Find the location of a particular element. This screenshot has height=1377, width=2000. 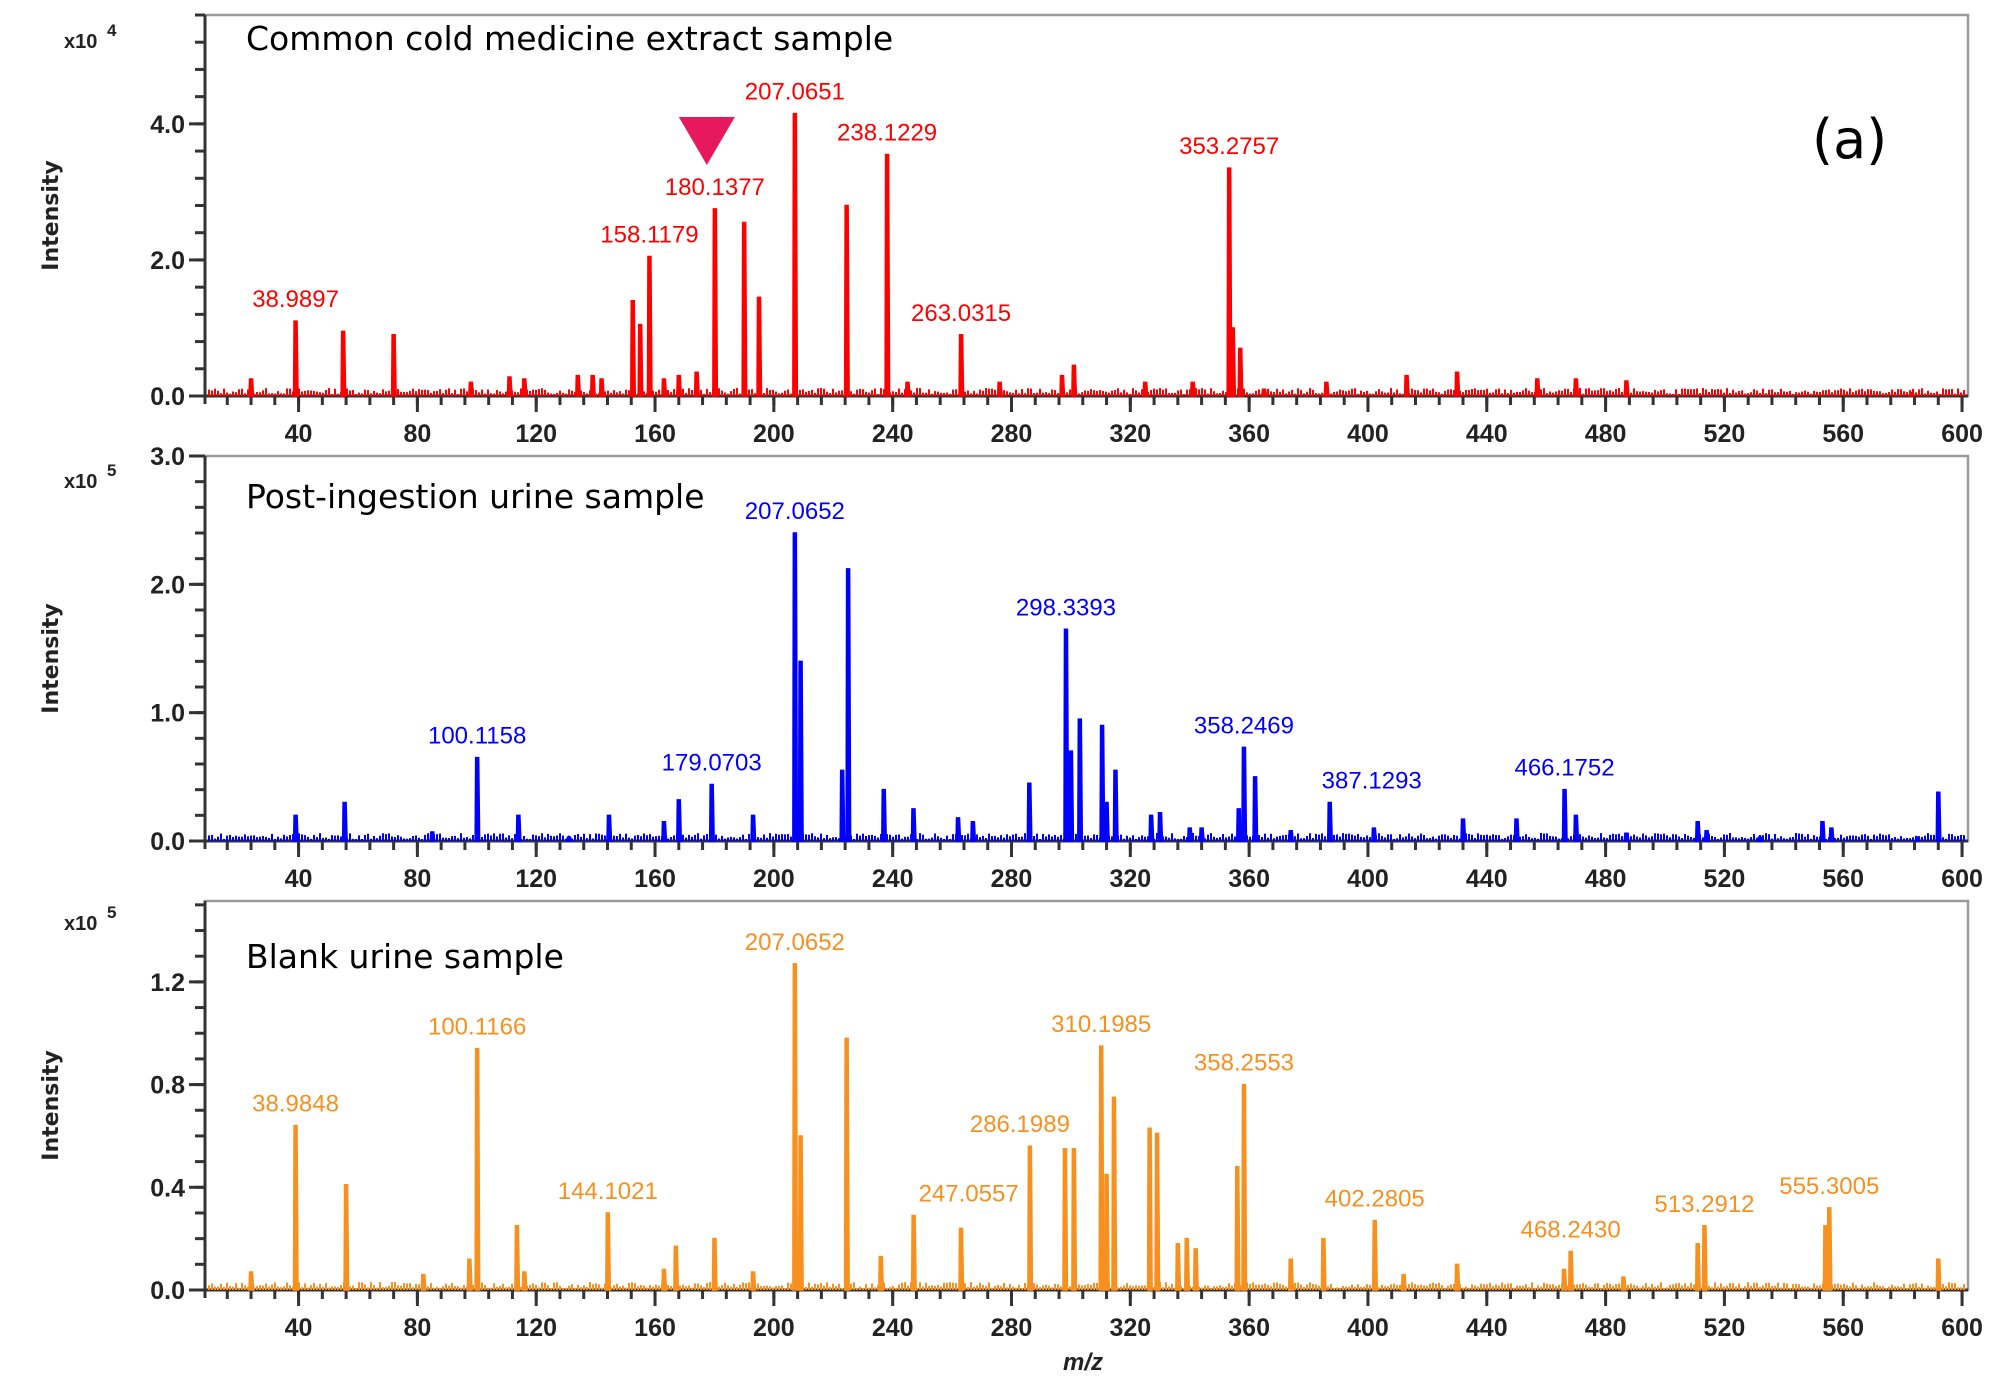

panel-title: Common cold medicine extract sample is located at coordinates (569, 38).